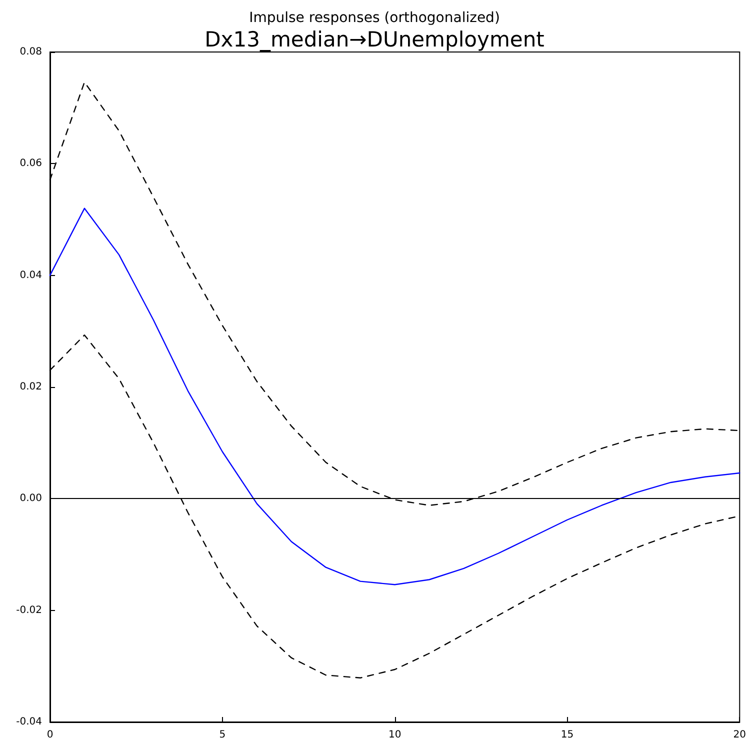 The height and width of the screenshot is (740, 749). I want to click on x-tick-label: 20, so click(739, 735).